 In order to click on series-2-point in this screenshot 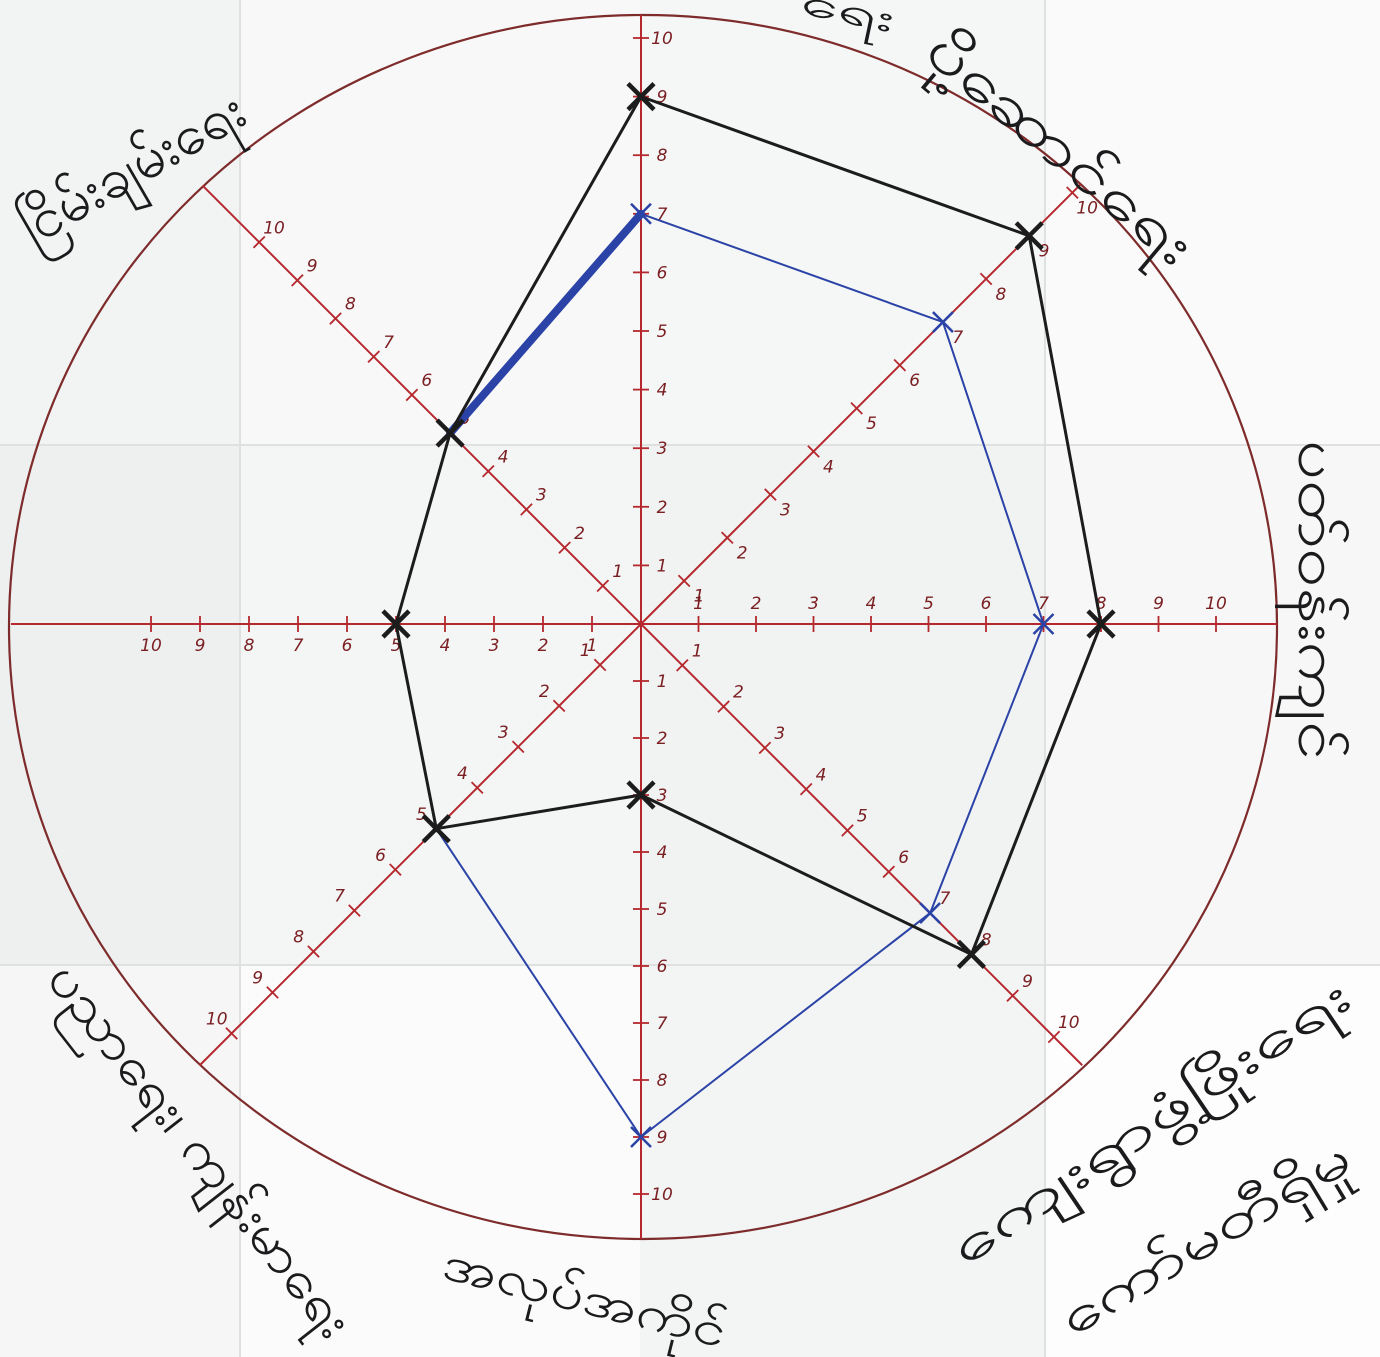, I will do `click(1043, 624)`.